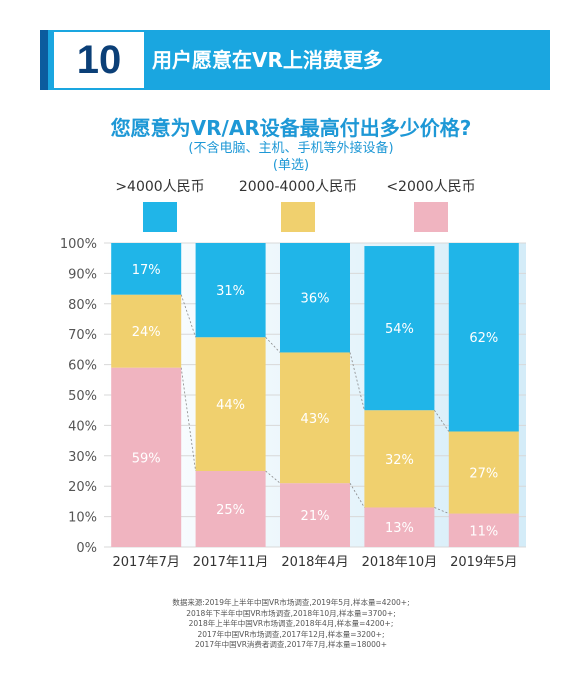 The width and height of the screenshot is (582, 679). I want to click on y-tick-label: 30%, so click(82, 457).